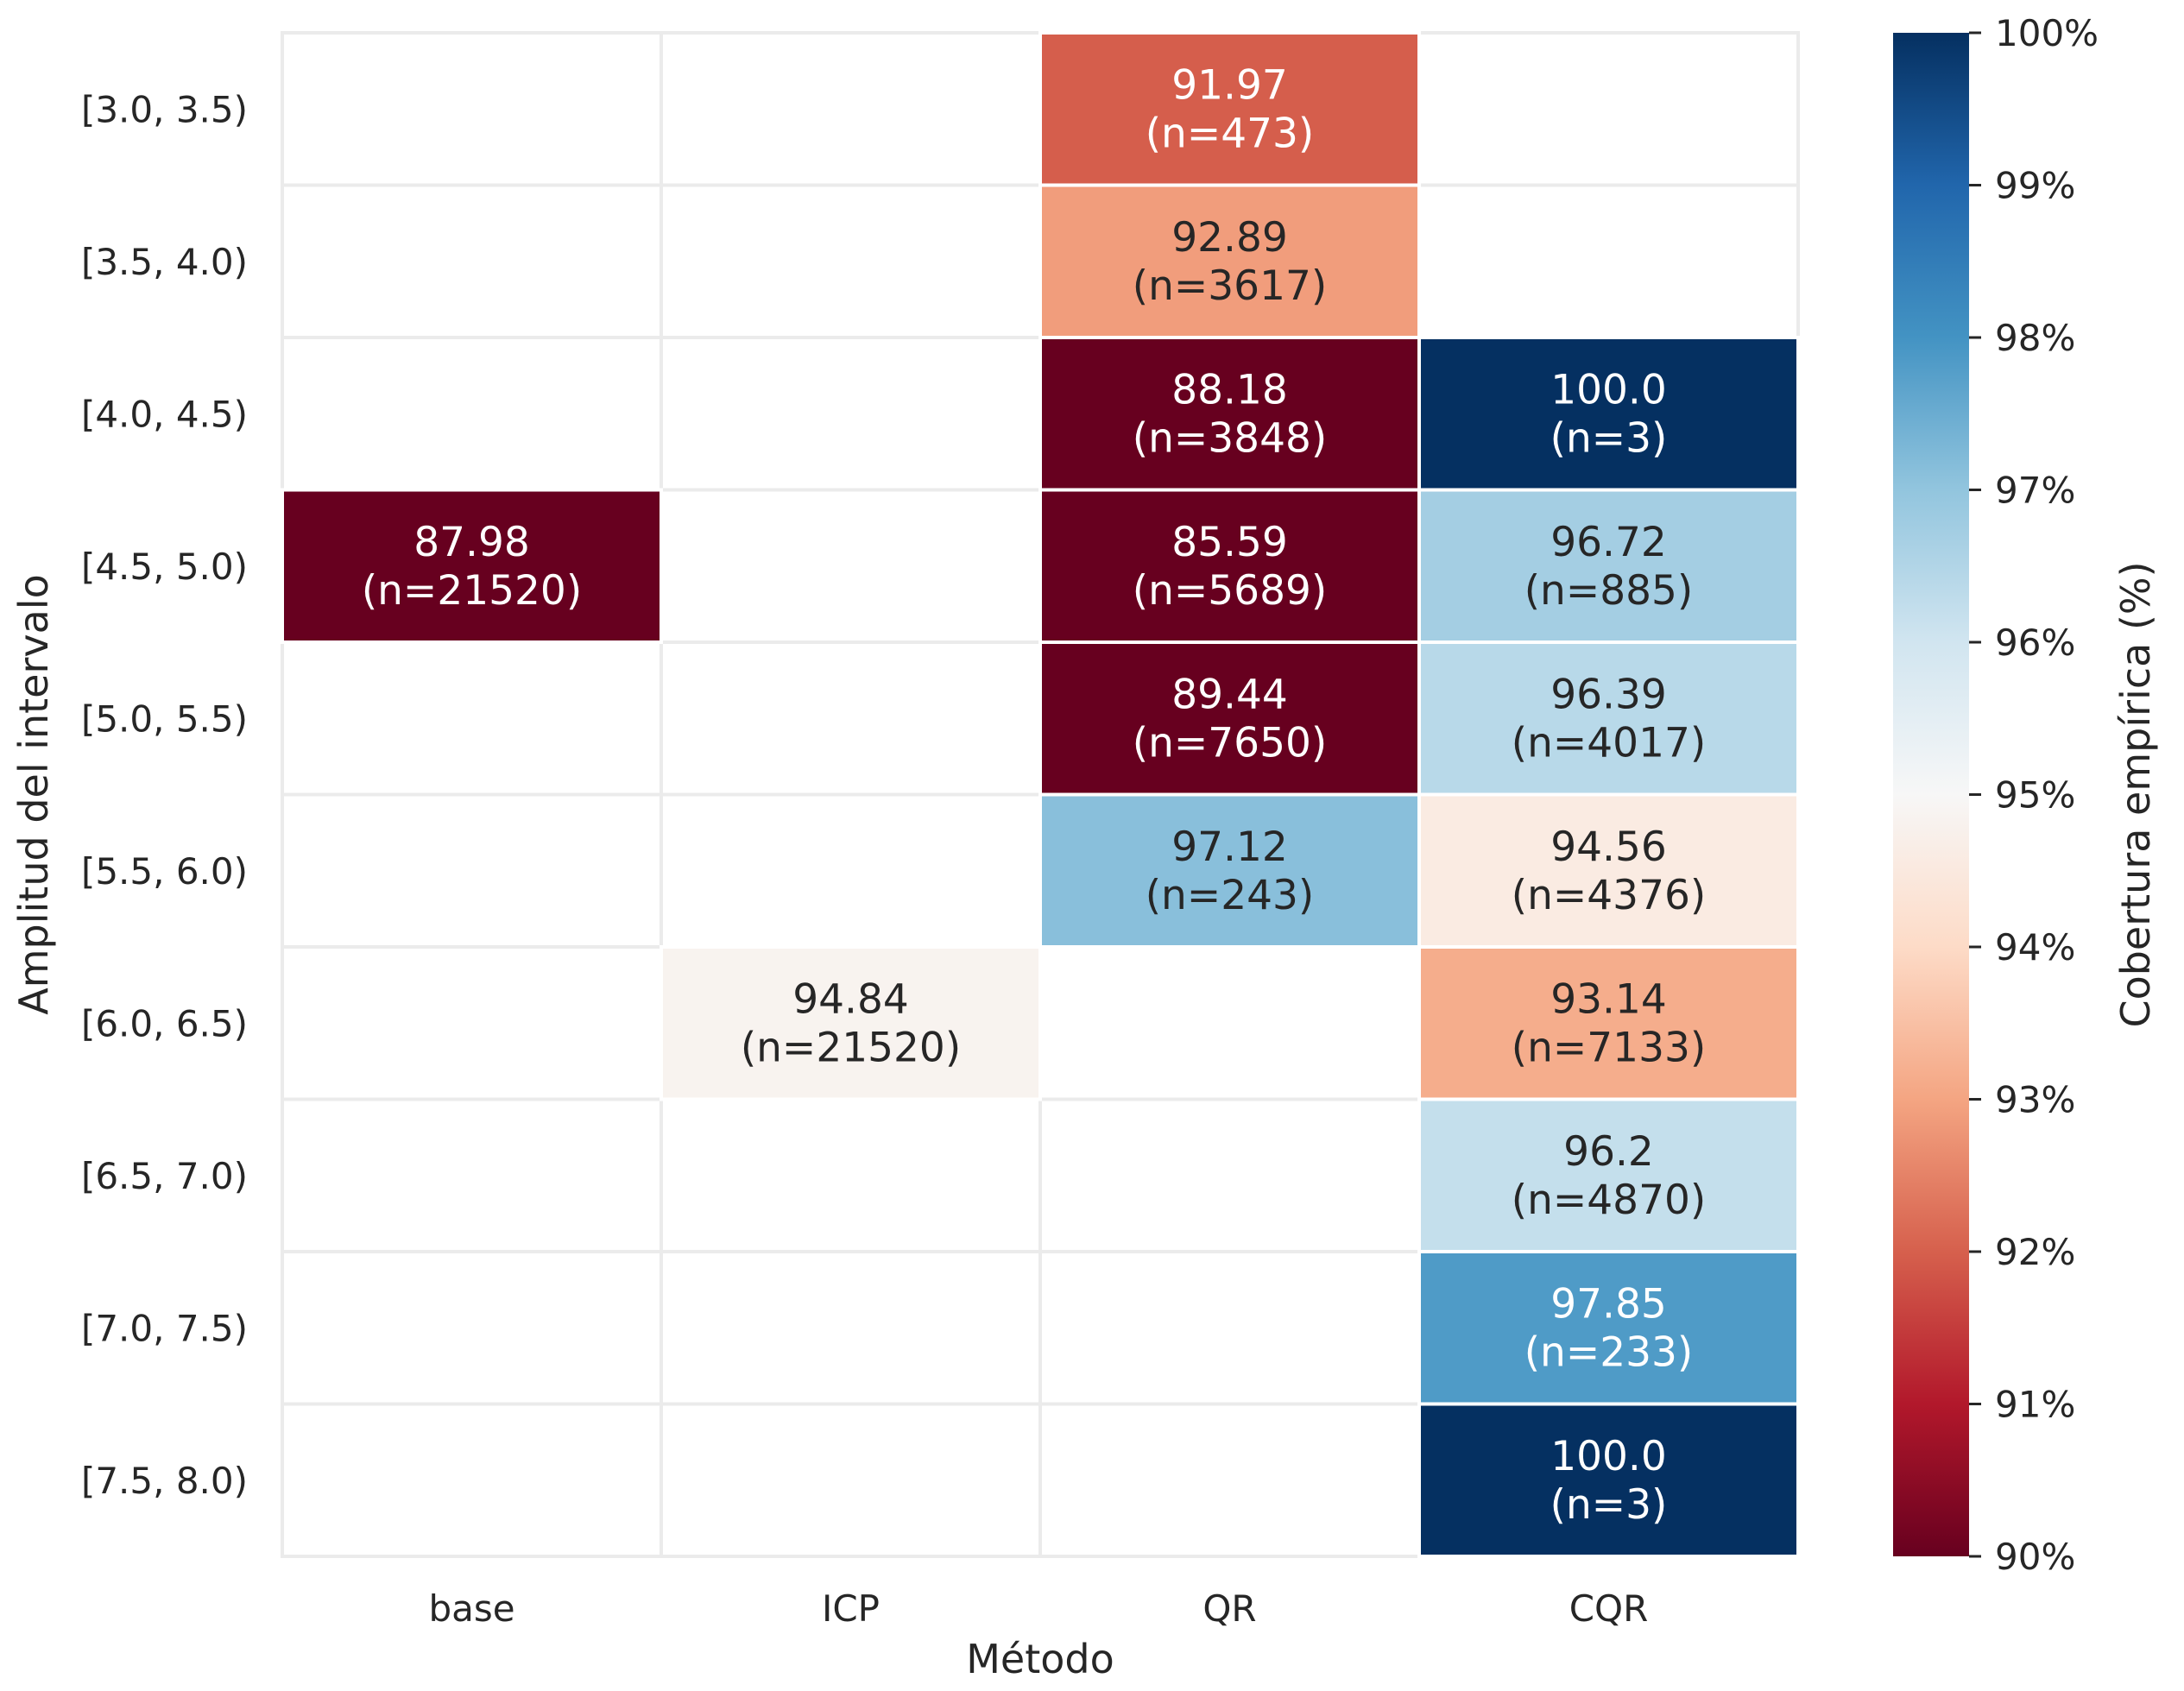  What do you see at coordinates (165, 109) in the screenshot?
I see `y-tick-label: [3.0, 3.5)` at bounding box center [165, 109].